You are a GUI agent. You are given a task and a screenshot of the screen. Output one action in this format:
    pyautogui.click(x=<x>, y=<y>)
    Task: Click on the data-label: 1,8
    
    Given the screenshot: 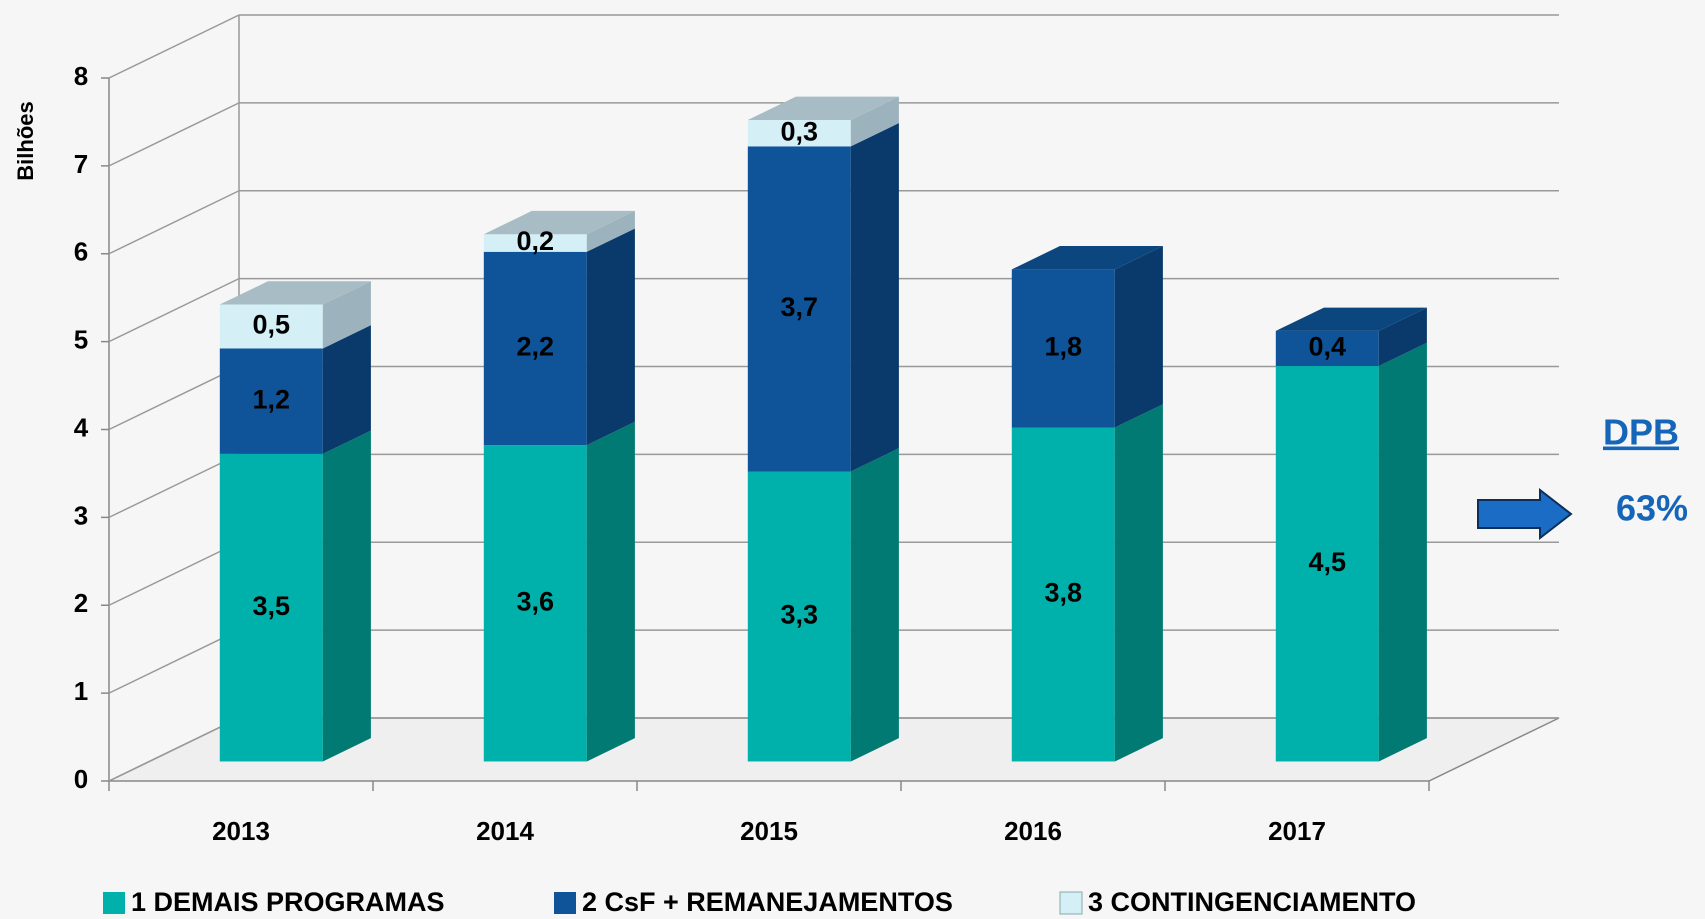 What is the action you would take?
    pyautogui.click(x=1064, y=347)
    